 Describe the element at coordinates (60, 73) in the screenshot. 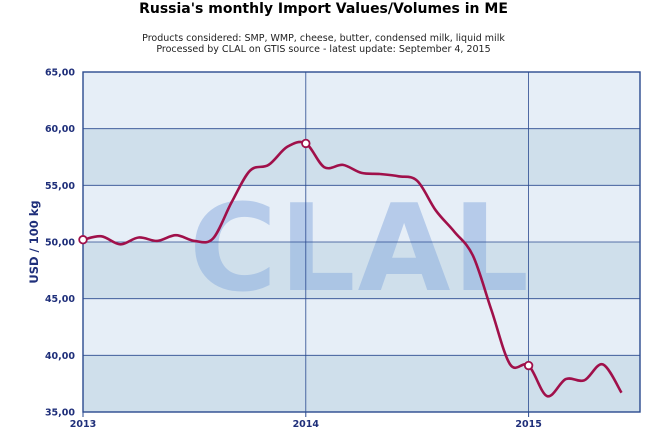

I see `y-tick-label: 65,00` at that location.